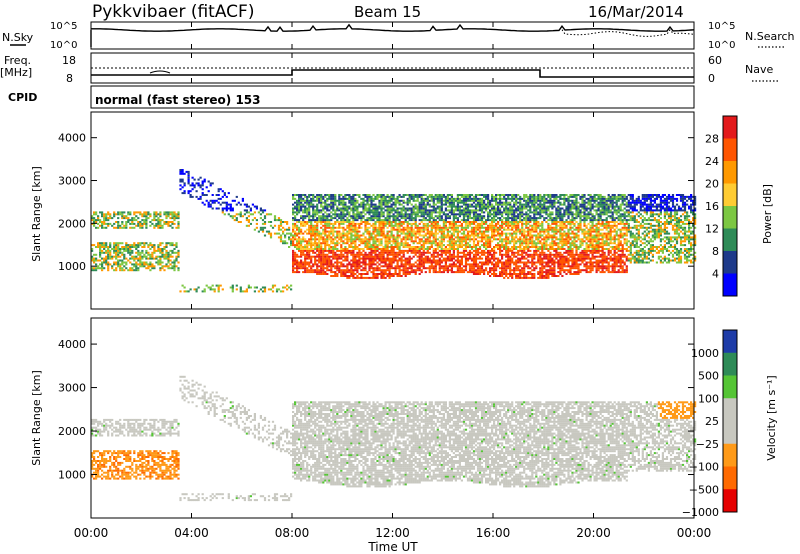 Image resolution: width=800 pixels, height=554 pixels. Describe the element at coordinates (712, 229) in the screenshot. I see `colorbar-tick: 12` at that location.